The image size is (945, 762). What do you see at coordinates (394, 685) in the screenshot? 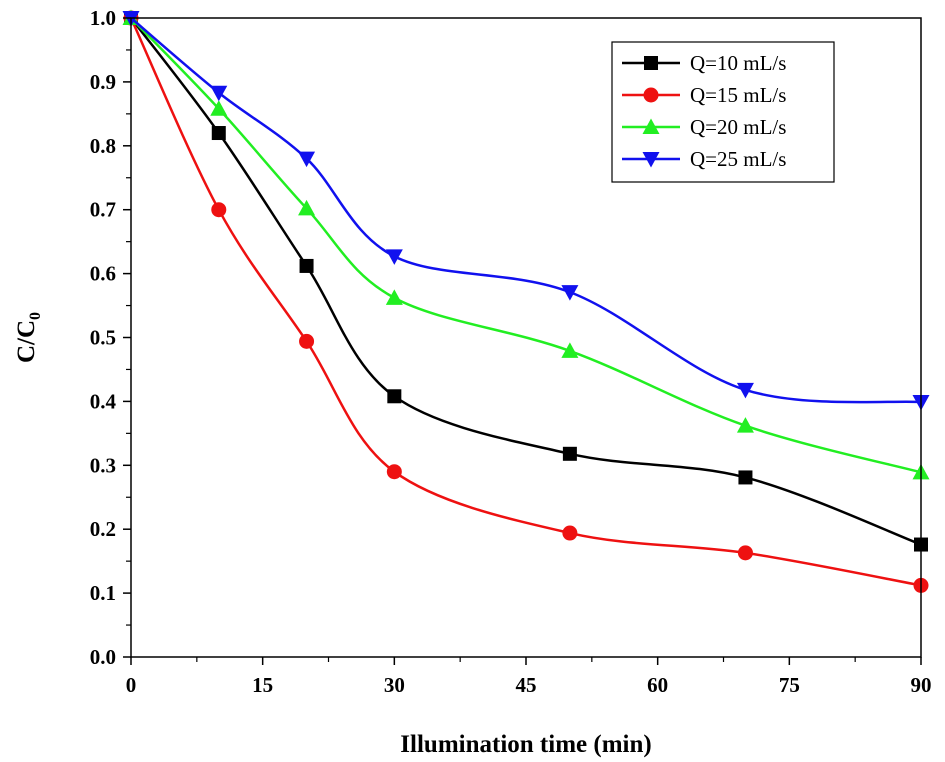
I see `x-tick-label: 30` at bounding box center [394, 685].